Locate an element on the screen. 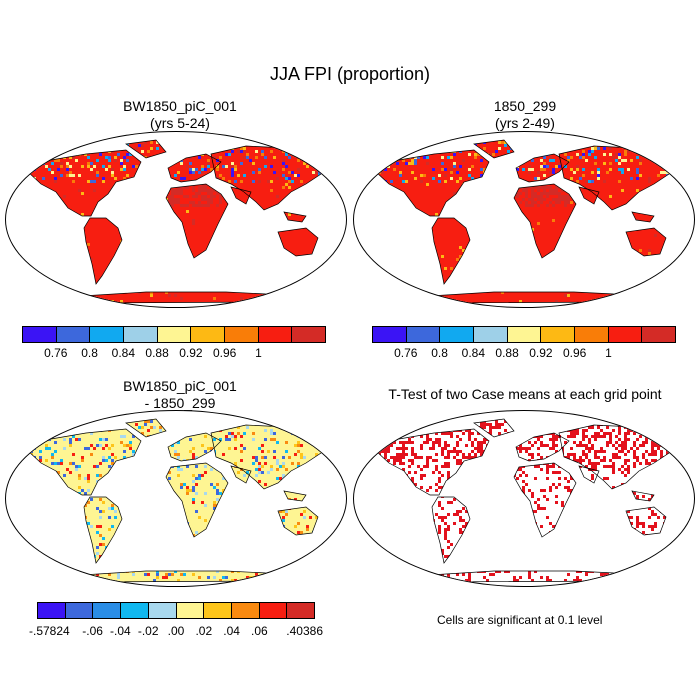  colorbar-tick-label: .00 is located at coordinates (176, 631).